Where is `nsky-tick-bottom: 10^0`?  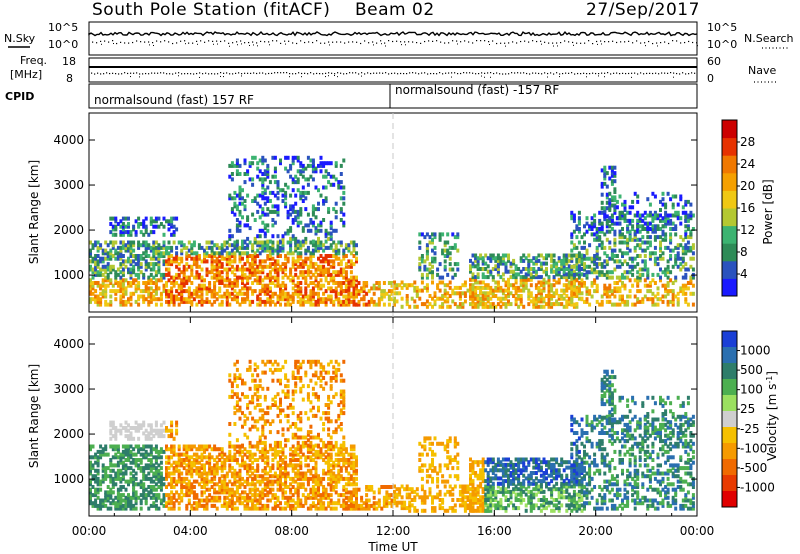
nsky-tick-bottom: 10^0 is located at coordinates (63, 44).